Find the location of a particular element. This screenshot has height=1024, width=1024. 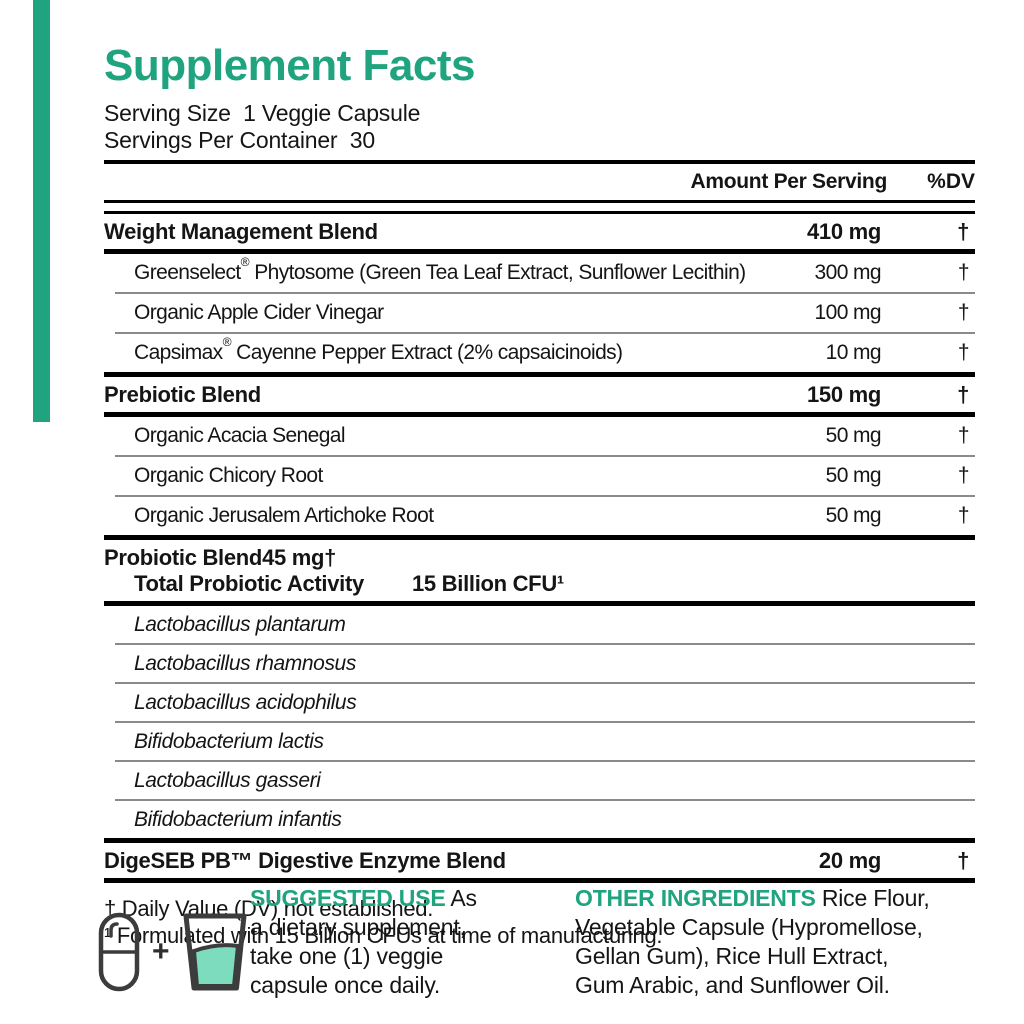

ingredient-name: Prebiotic Blend is located at coordinates (182, 394).